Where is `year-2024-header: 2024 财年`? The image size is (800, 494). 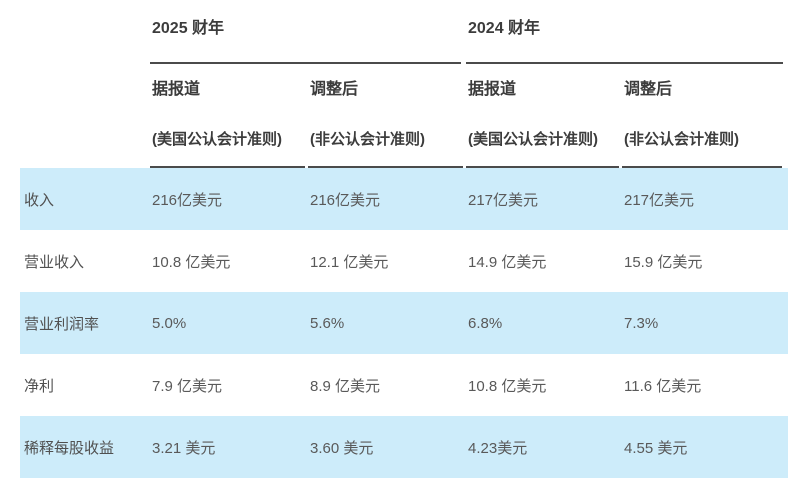 year-2024-header: 2024 财年 is located at coordinates (624, 32).